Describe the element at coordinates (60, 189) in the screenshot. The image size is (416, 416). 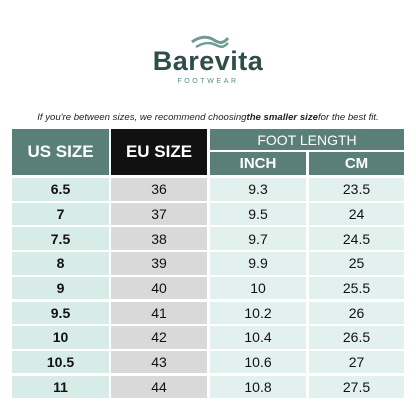
I see `us-size-cell: 6.5` at that location.